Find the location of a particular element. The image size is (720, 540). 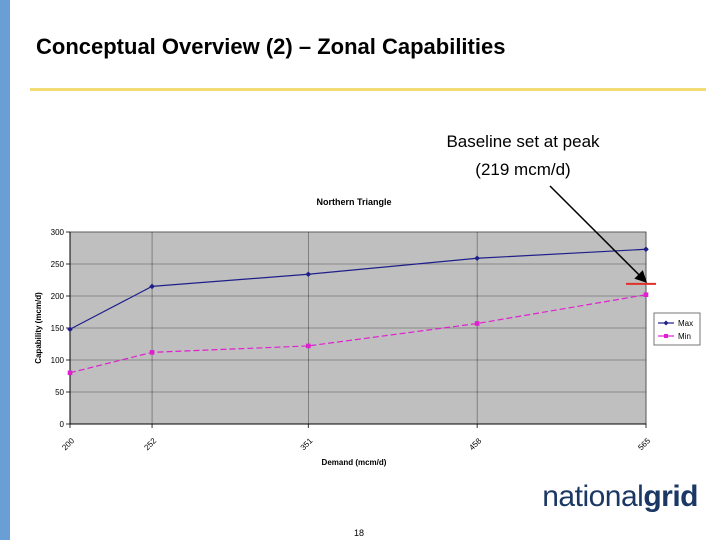

annotation-line-2: (219 mcm/d) is located at coordinates (523, 169).